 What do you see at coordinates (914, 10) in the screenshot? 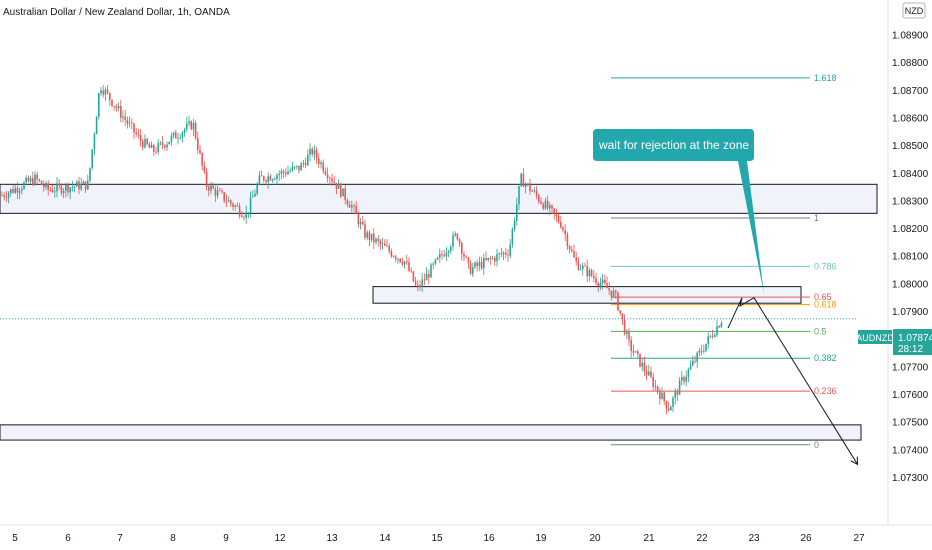
I see `currency-badge: NZD` at bounding box center [914, 10].